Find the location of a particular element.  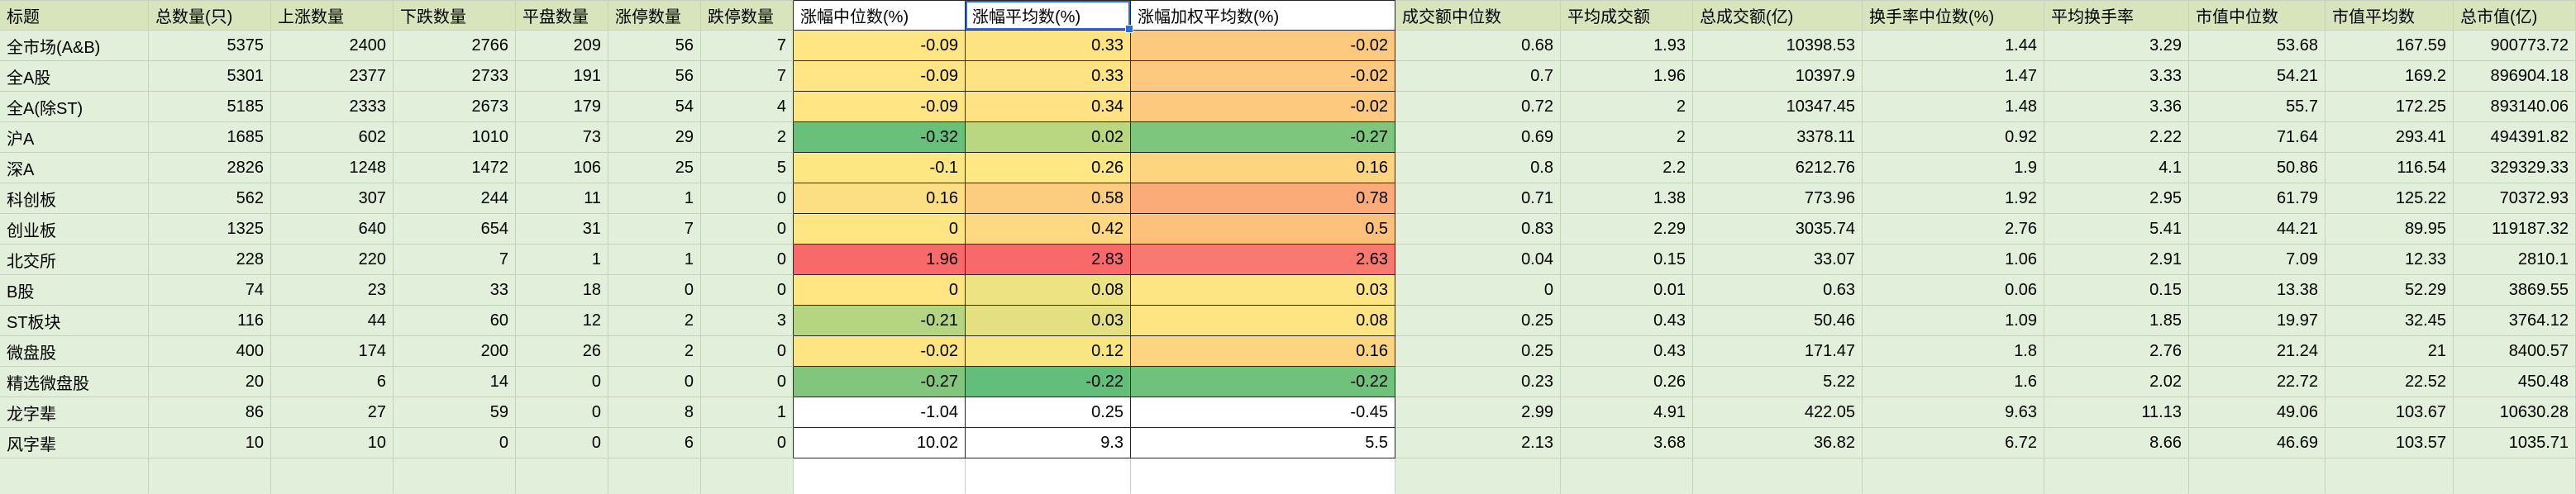

cell-mean_market_cap: 22.52 is located at coordinates (2390, 382).